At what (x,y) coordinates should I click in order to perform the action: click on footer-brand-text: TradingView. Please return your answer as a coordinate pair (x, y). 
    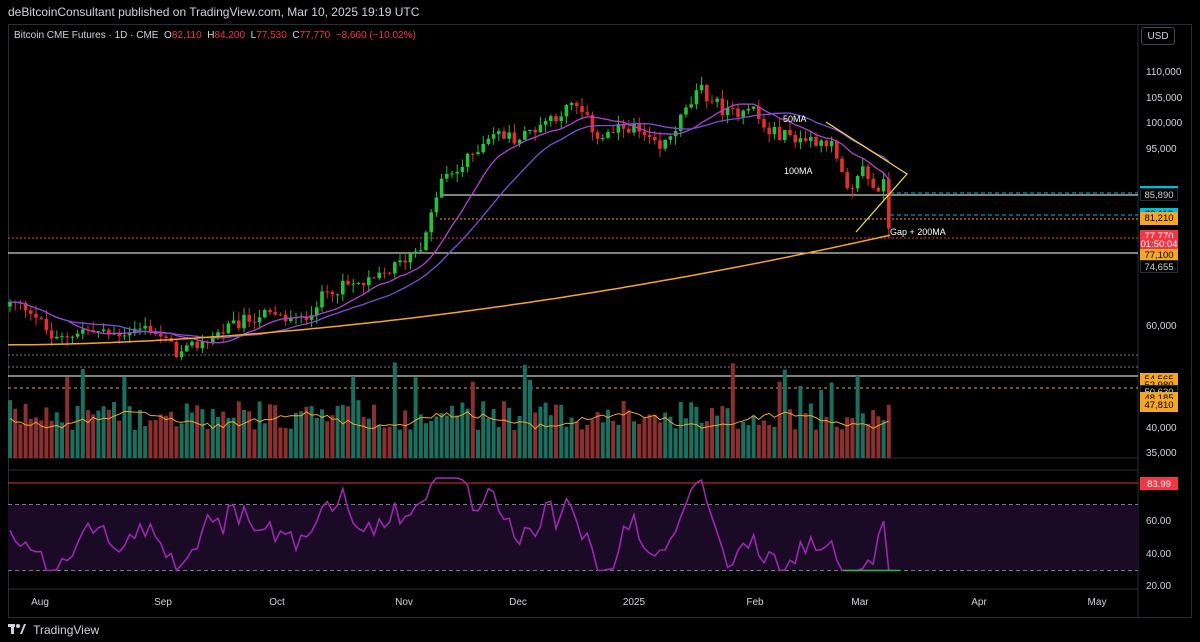
    Looking at the image, I should click on (66, 630).